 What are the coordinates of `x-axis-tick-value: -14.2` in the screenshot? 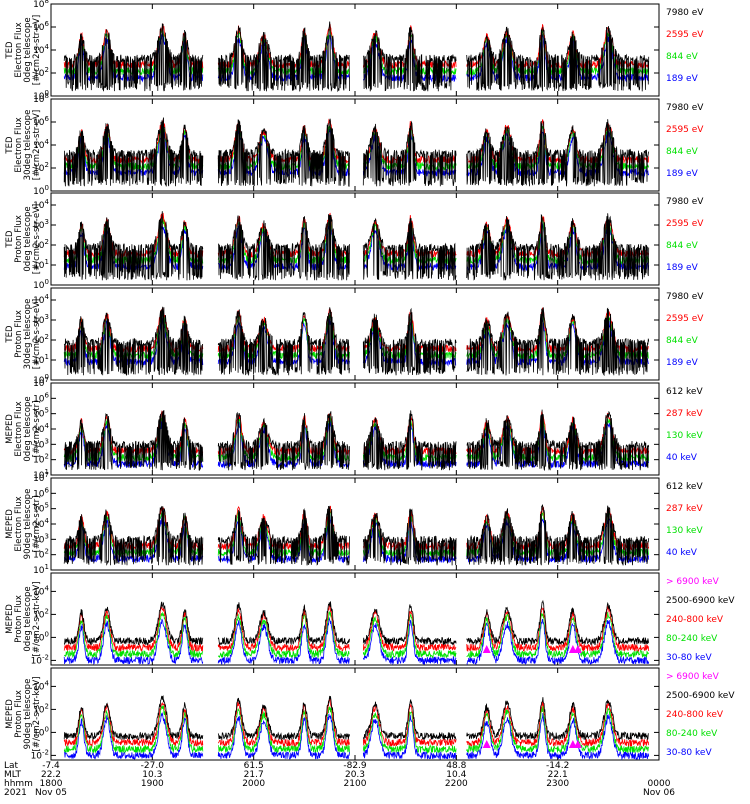 It's located at (557, 766).